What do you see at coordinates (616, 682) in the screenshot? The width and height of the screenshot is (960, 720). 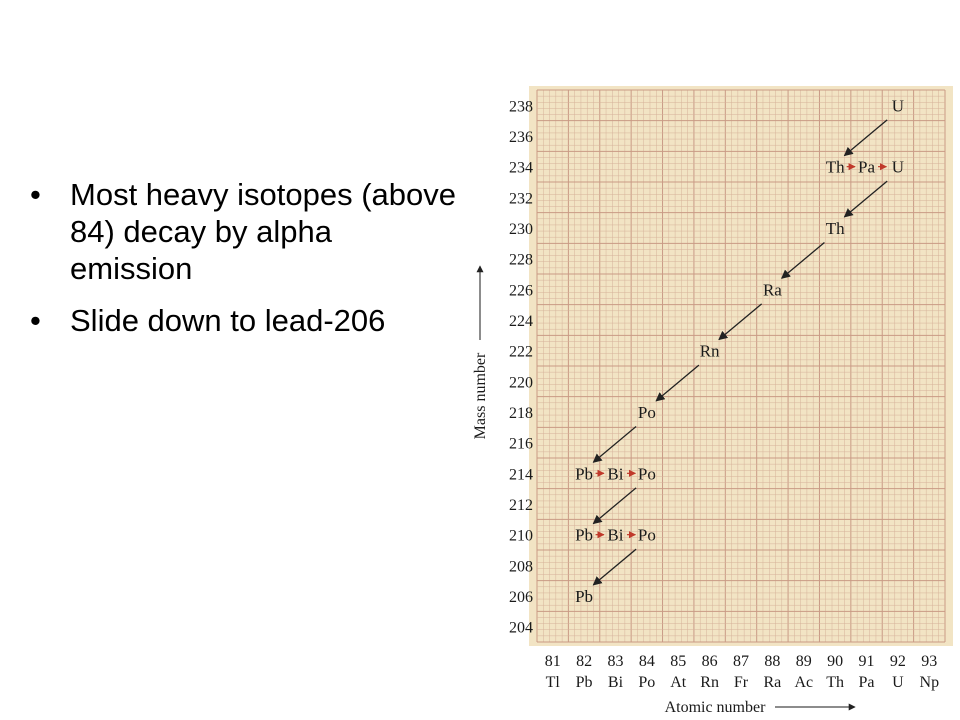 I see `x-tick-symbol: Bi` at bounding box center [616, 682].